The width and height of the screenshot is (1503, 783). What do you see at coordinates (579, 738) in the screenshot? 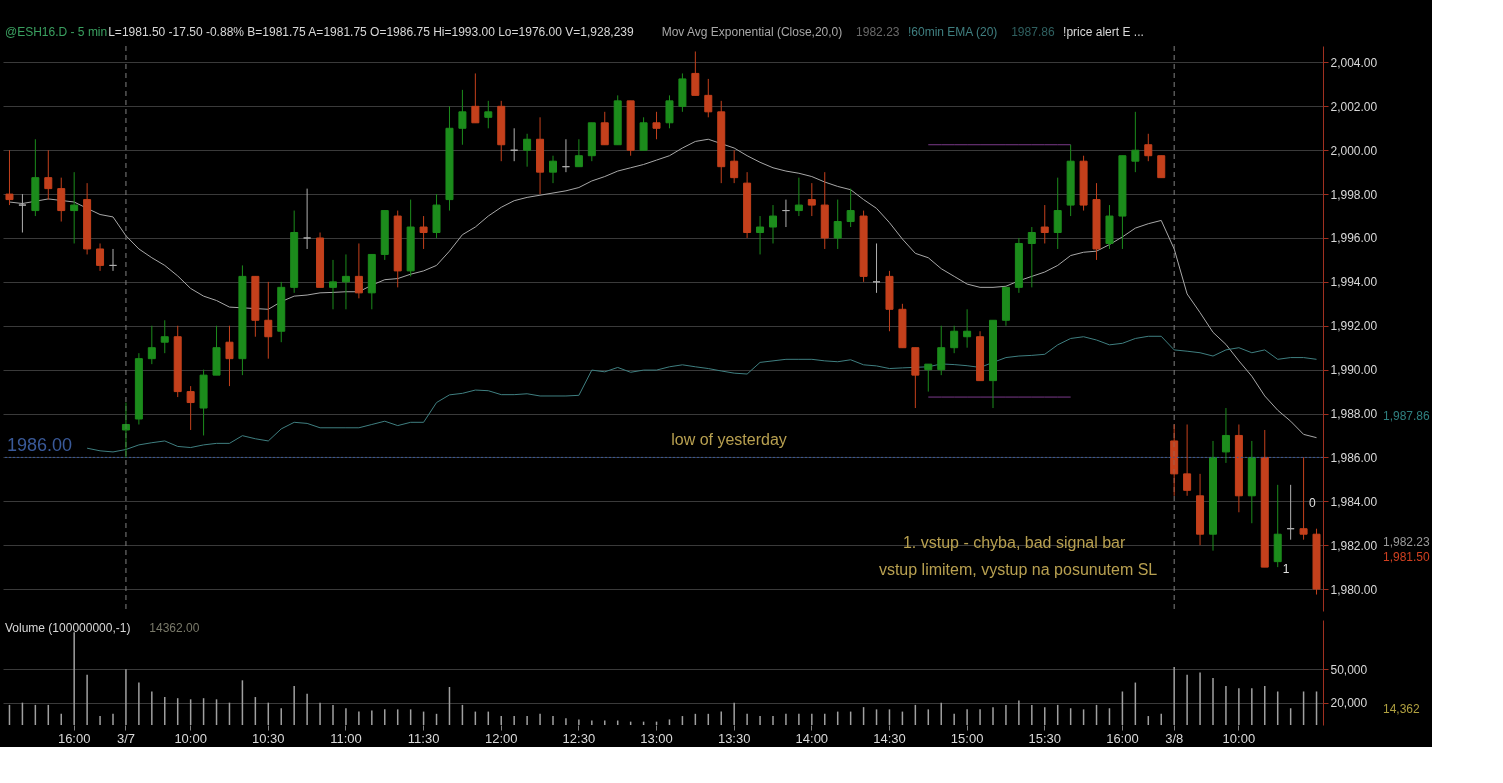
I see `x-tick-label: 12:30` at bounding box center [579, 738].